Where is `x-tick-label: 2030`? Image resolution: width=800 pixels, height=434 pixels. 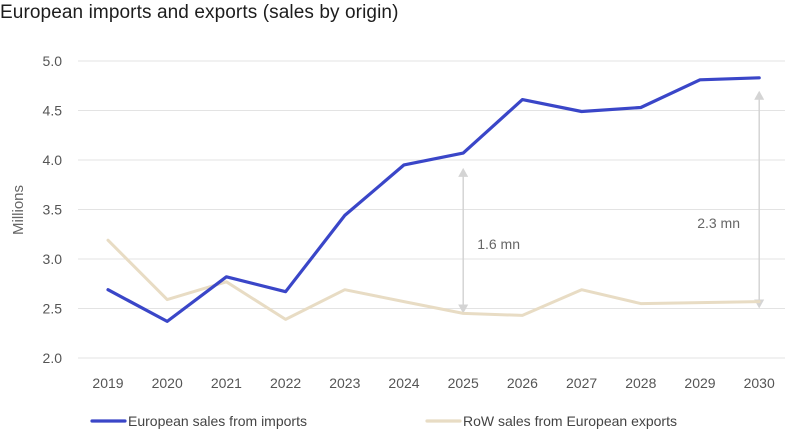 x-tick-label: 2030 is located at coordinates (759, 383).